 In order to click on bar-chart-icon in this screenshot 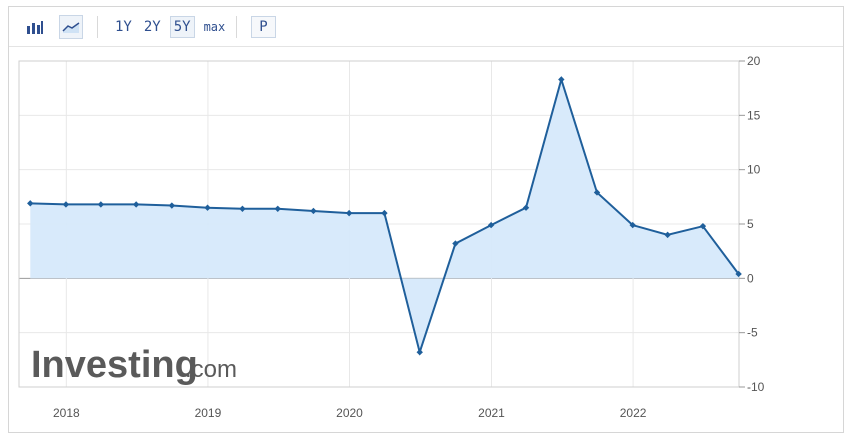, I will do `click(35, 27)`.